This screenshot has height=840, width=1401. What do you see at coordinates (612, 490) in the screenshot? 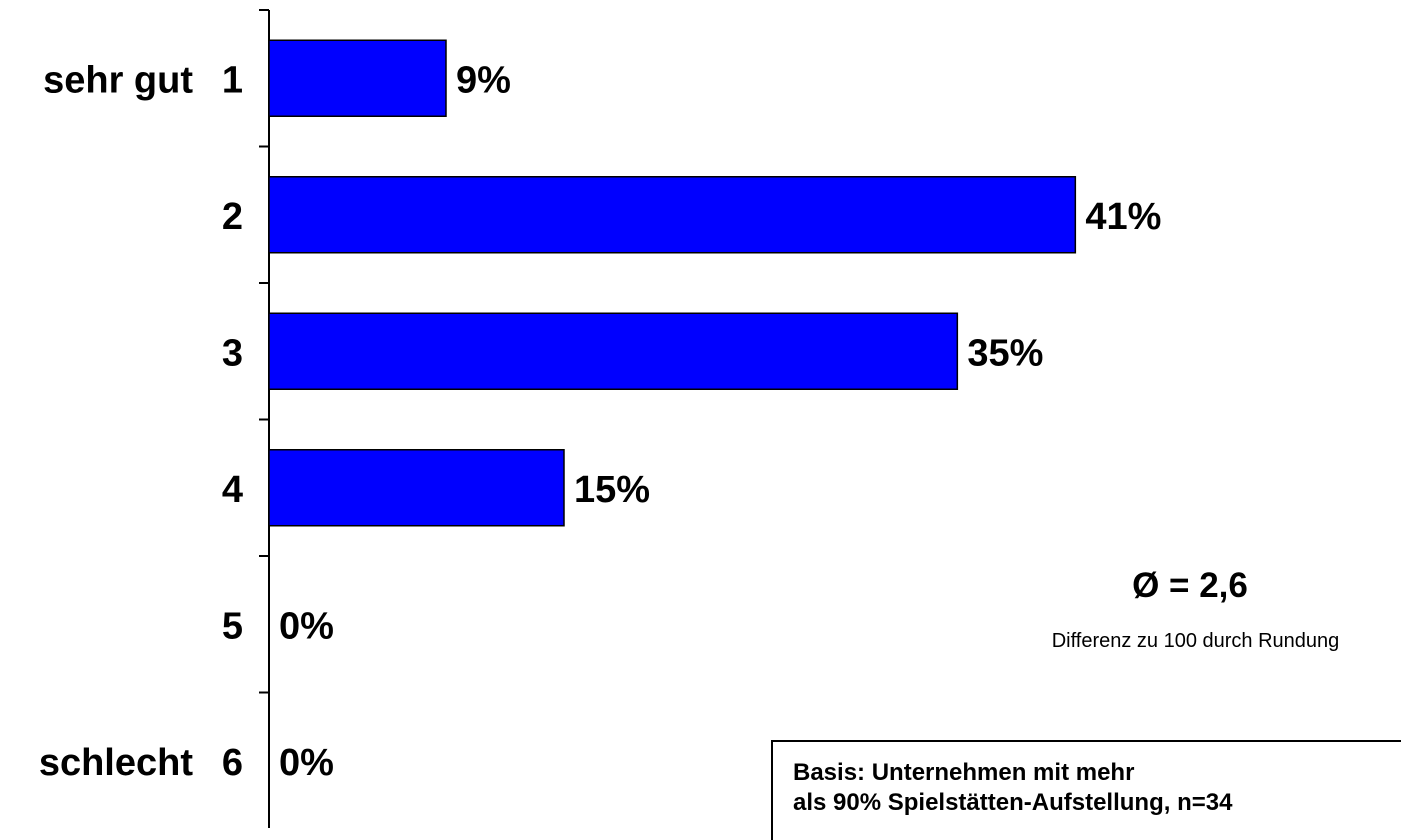
I see `value-label-4: 15%` at bounding box center [612, 490].